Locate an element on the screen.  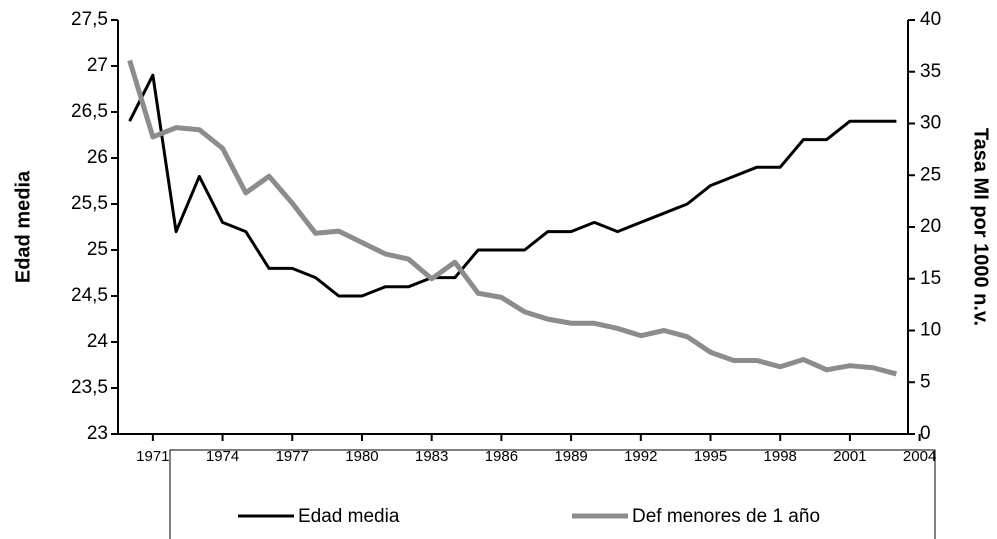
y2-tick-label: 0 is located at coordinates (925, 433).